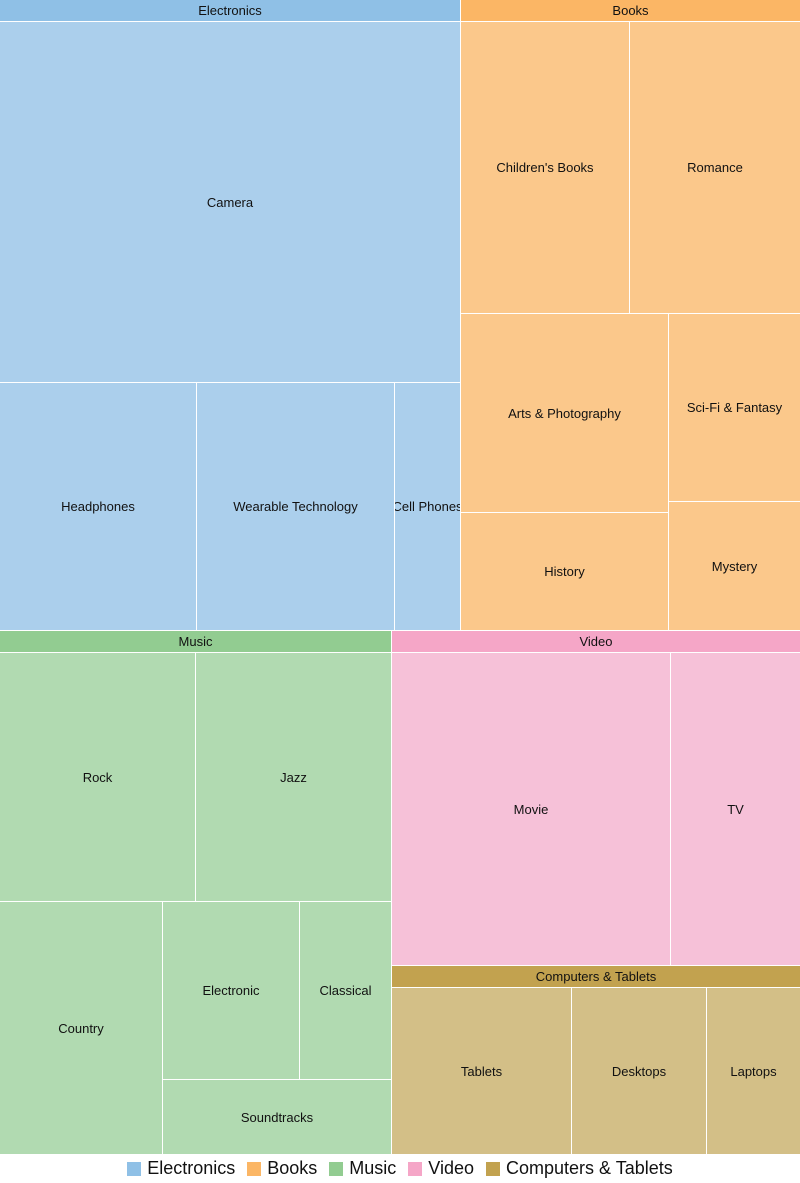  I want to click on legend-item-computers-tablets: Computers & Tablets, so click(579, 1168).